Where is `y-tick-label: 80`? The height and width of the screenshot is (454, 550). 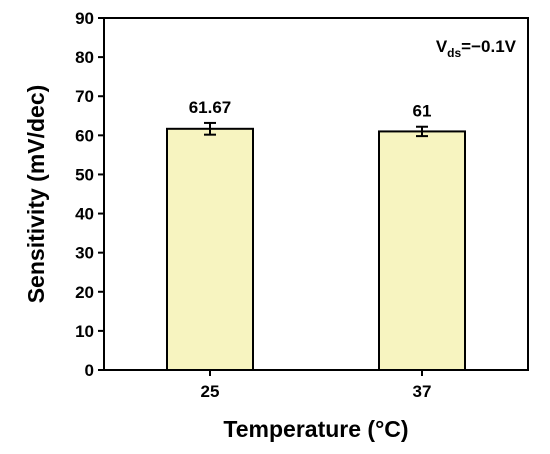
y-tick-label: 80 is located at coordinates (84, 57).